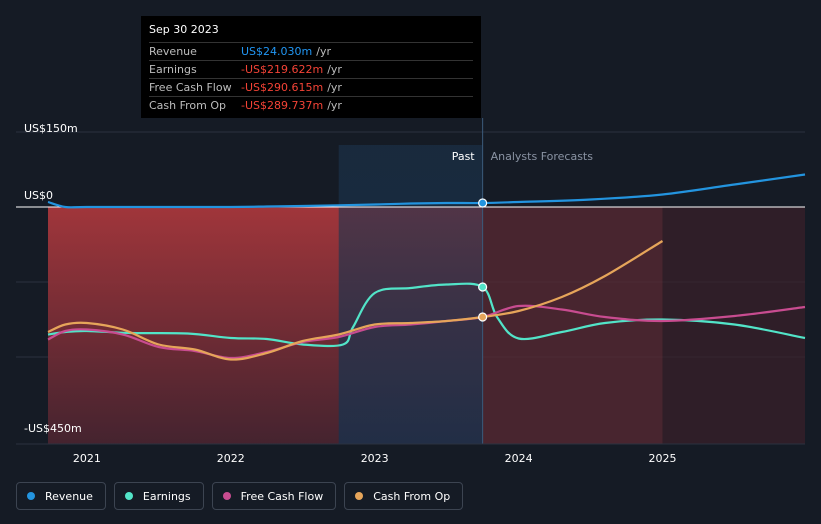 The height and width of the screenshot is (524, 821). What do you see at coordinates (231, 458) in the screenshot?
I see `x-axis-tick-label: 2022` at bounding box center [231, 458].